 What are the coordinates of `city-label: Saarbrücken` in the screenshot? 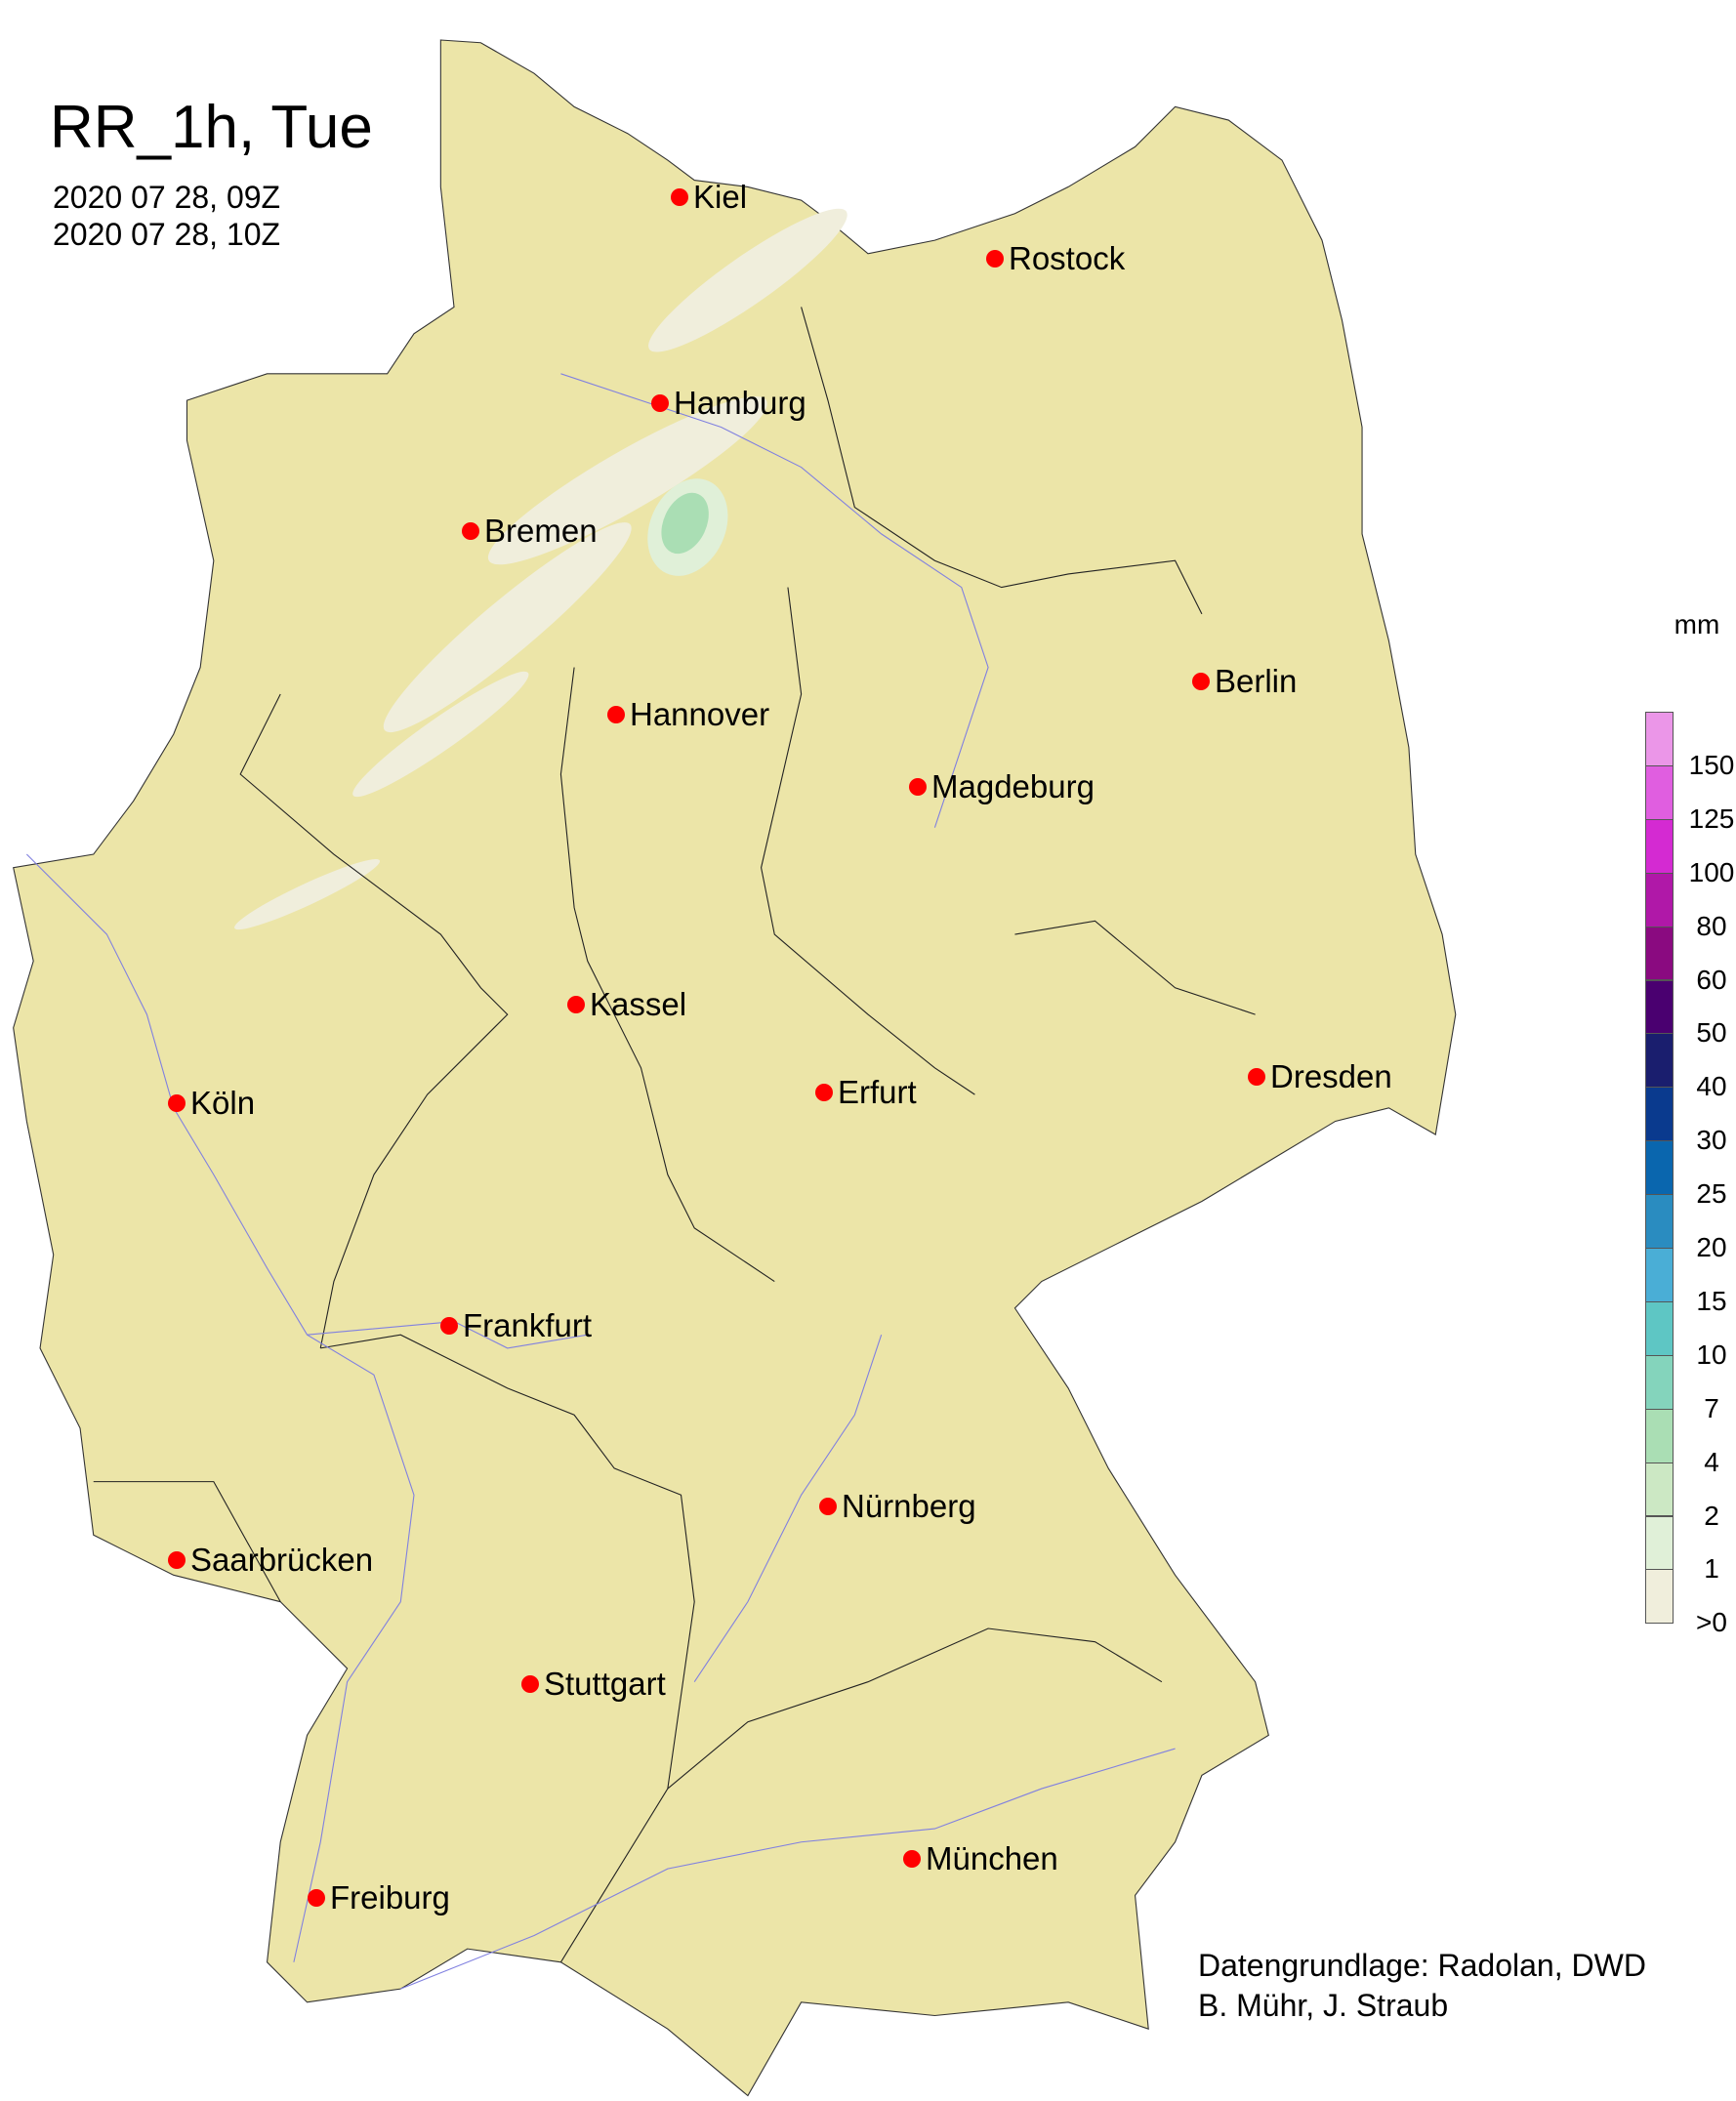 It's located at (282, 1560).